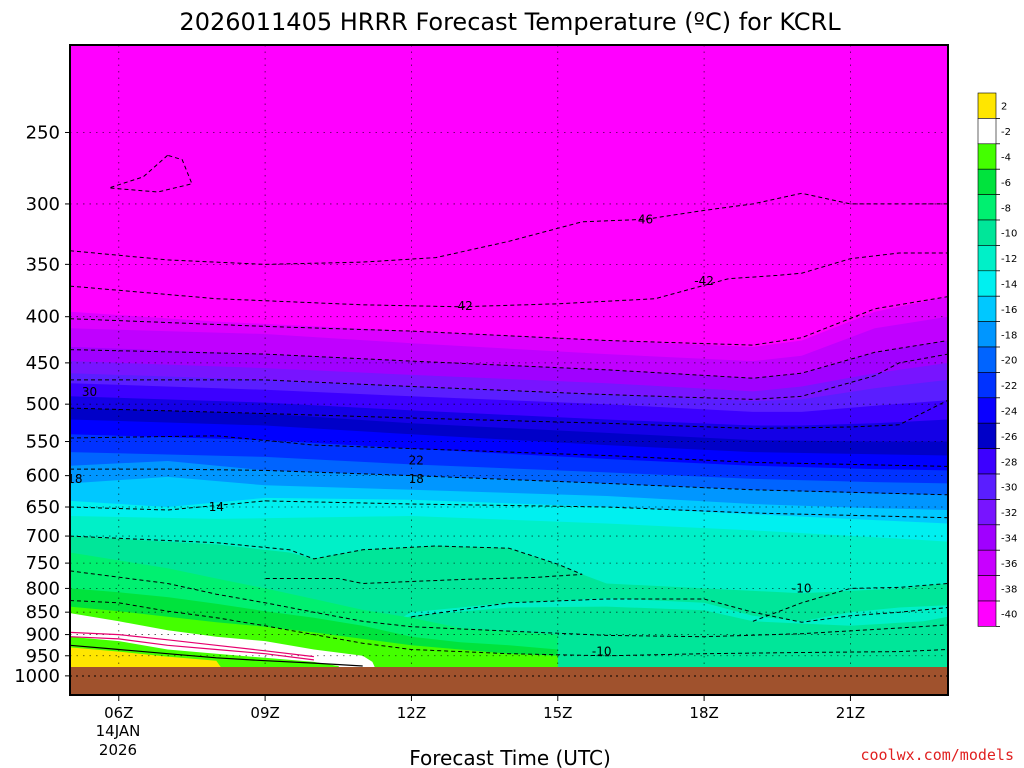  I want to click on x-date-year: 2026, so click(118, 750).